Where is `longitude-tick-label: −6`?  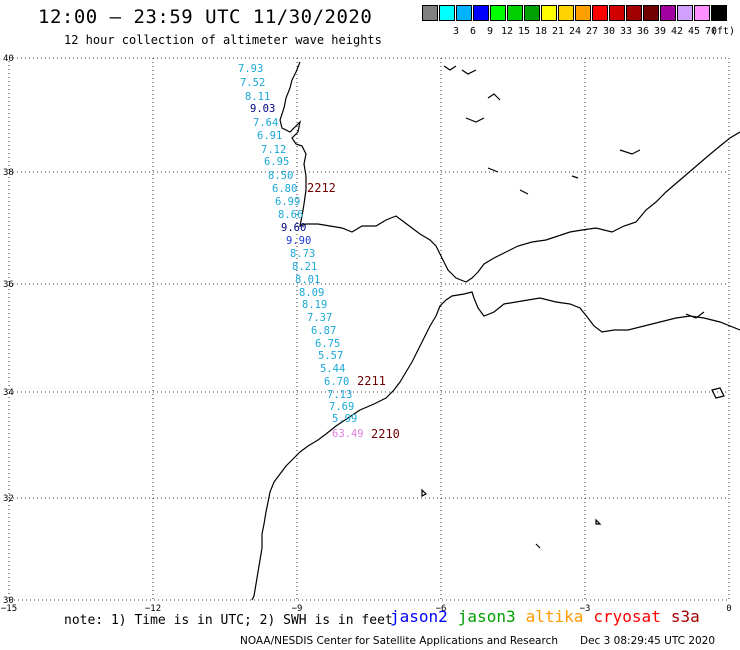 longitude-tick-label: −6 is located at coordinates (441, 609).